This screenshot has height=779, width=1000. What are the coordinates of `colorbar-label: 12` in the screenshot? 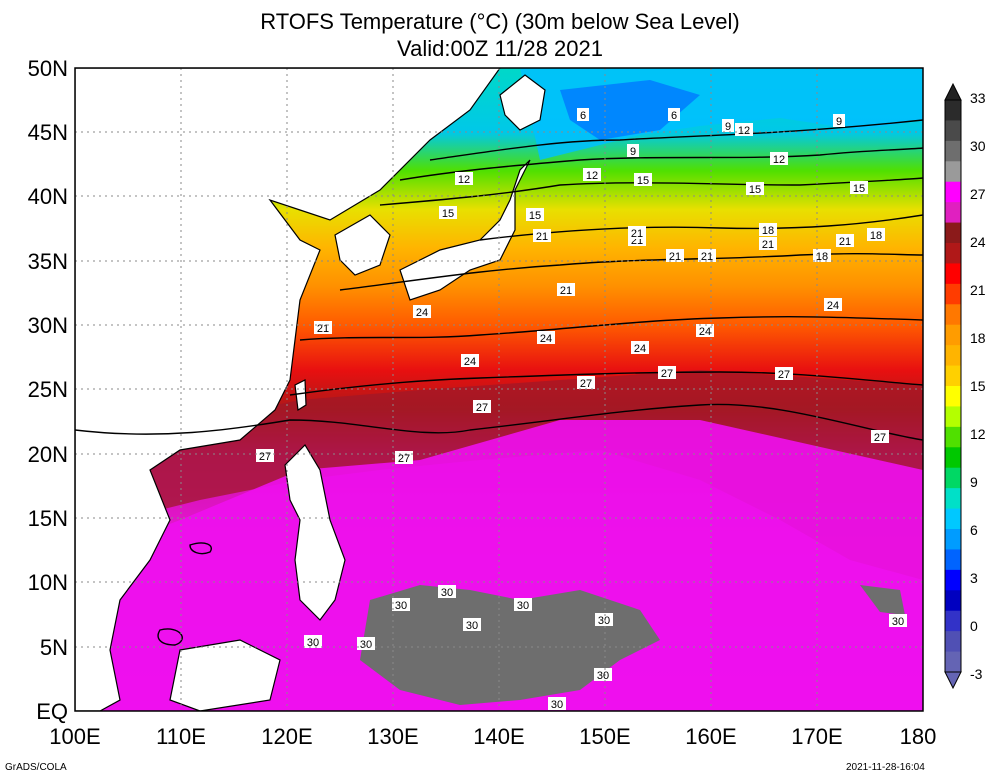 It's located at (978, 434).